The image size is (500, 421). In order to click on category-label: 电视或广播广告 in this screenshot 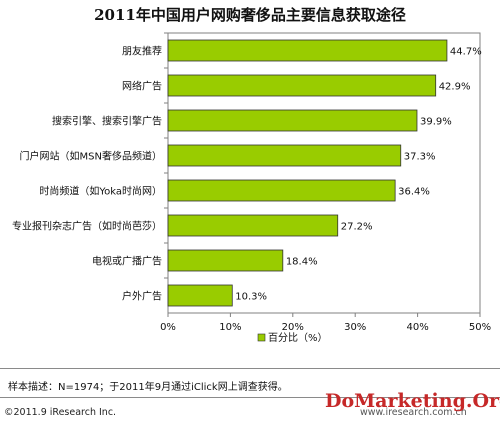, I will do `click(127, 261)`.